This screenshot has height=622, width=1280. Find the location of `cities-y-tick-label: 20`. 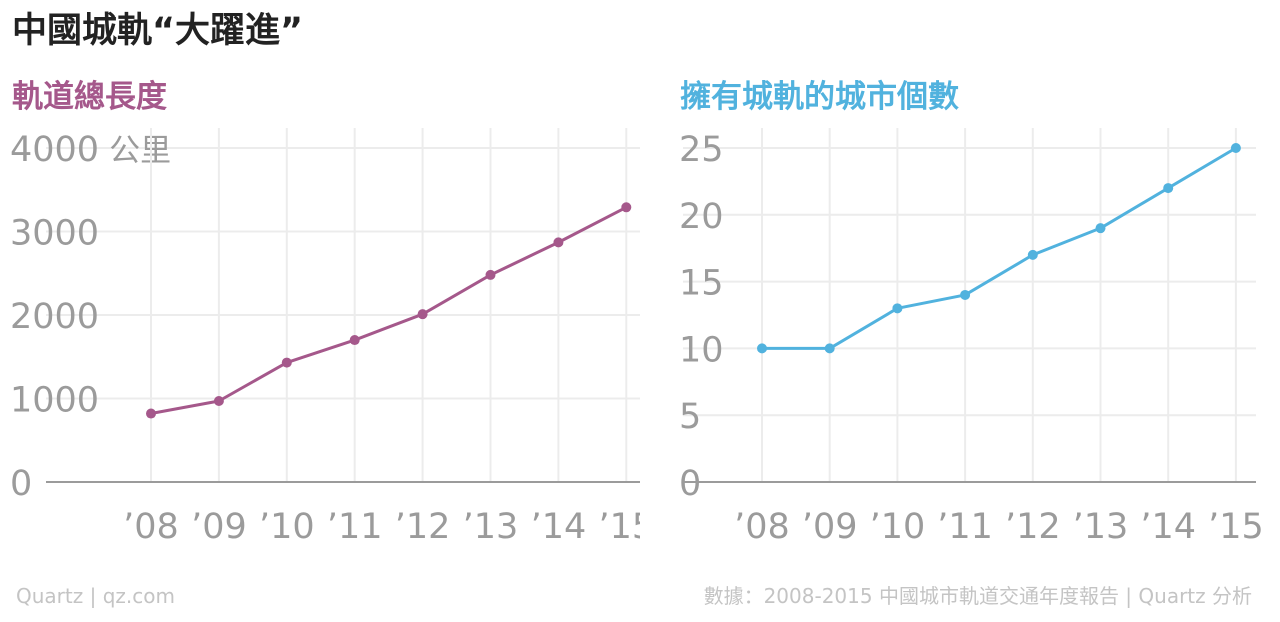

cities-y-tick-label: 20 is located at coordinates (701, 217).